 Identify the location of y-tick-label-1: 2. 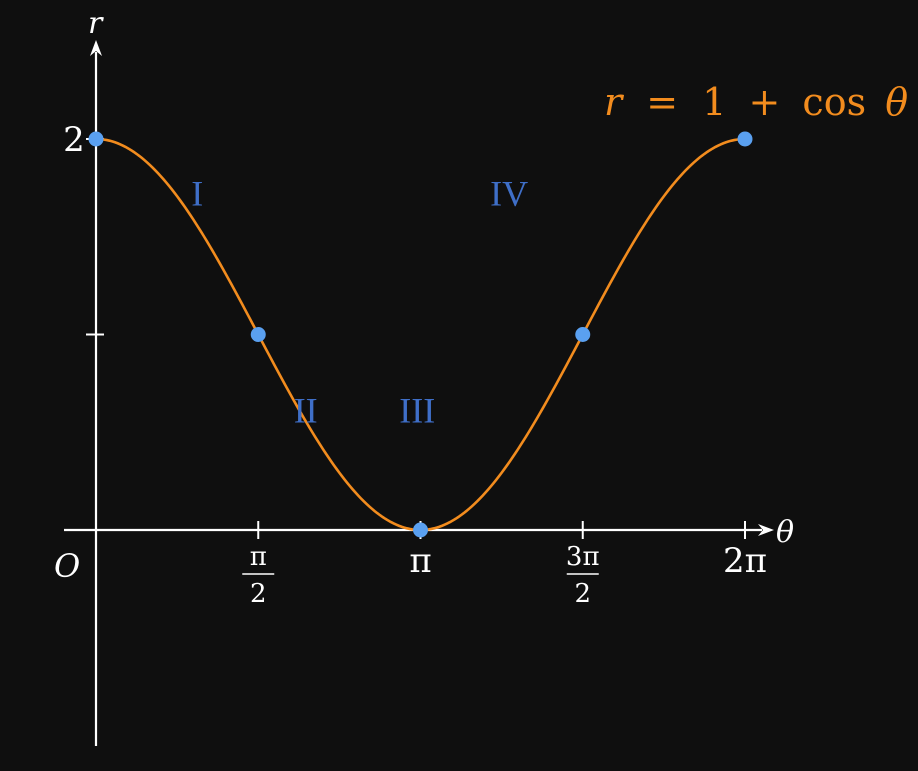
(74, 140).